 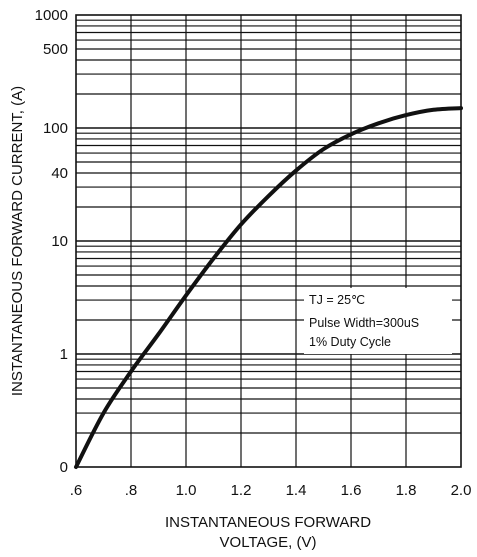 I want to click on x-tick-label: 1.8, so click(x=406, y=490).